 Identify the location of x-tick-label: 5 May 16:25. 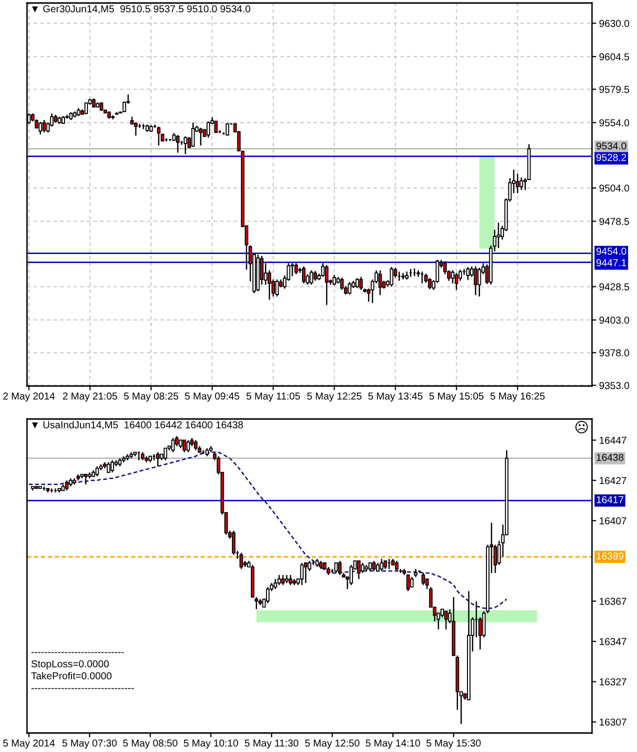
(517, 397).